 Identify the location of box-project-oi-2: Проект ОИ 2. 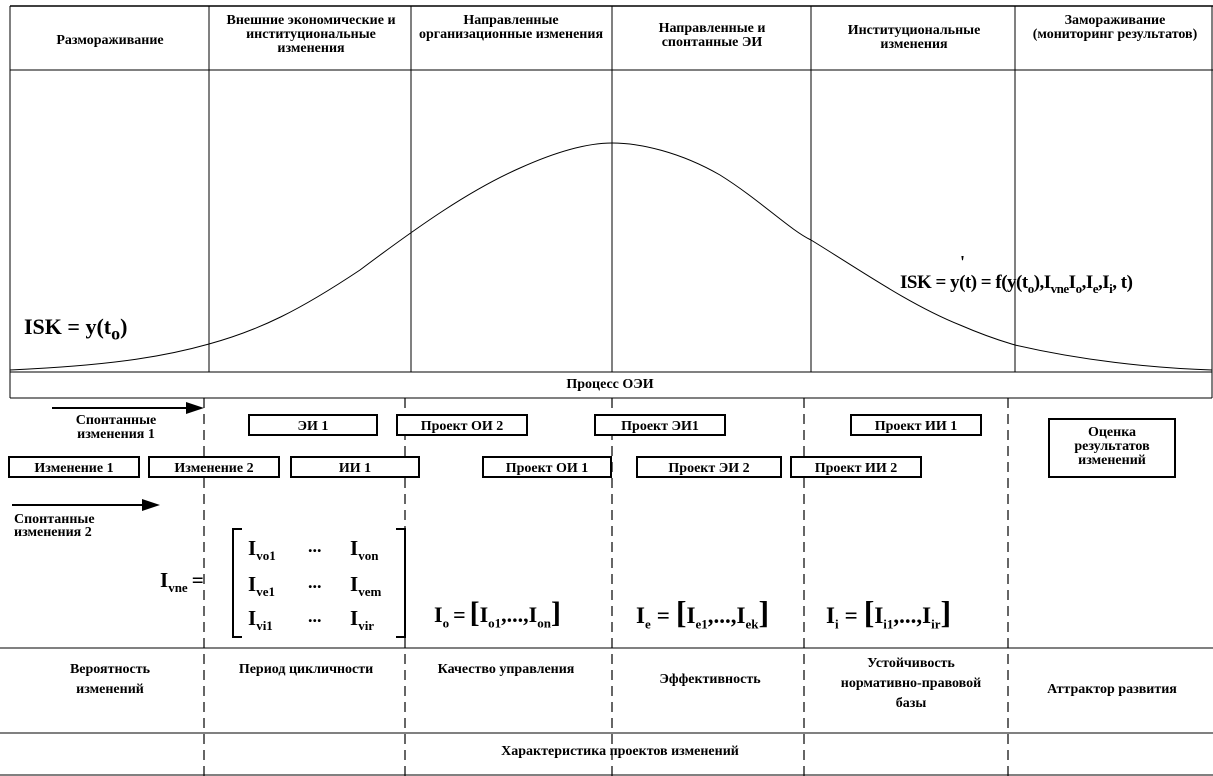
(462, 425).